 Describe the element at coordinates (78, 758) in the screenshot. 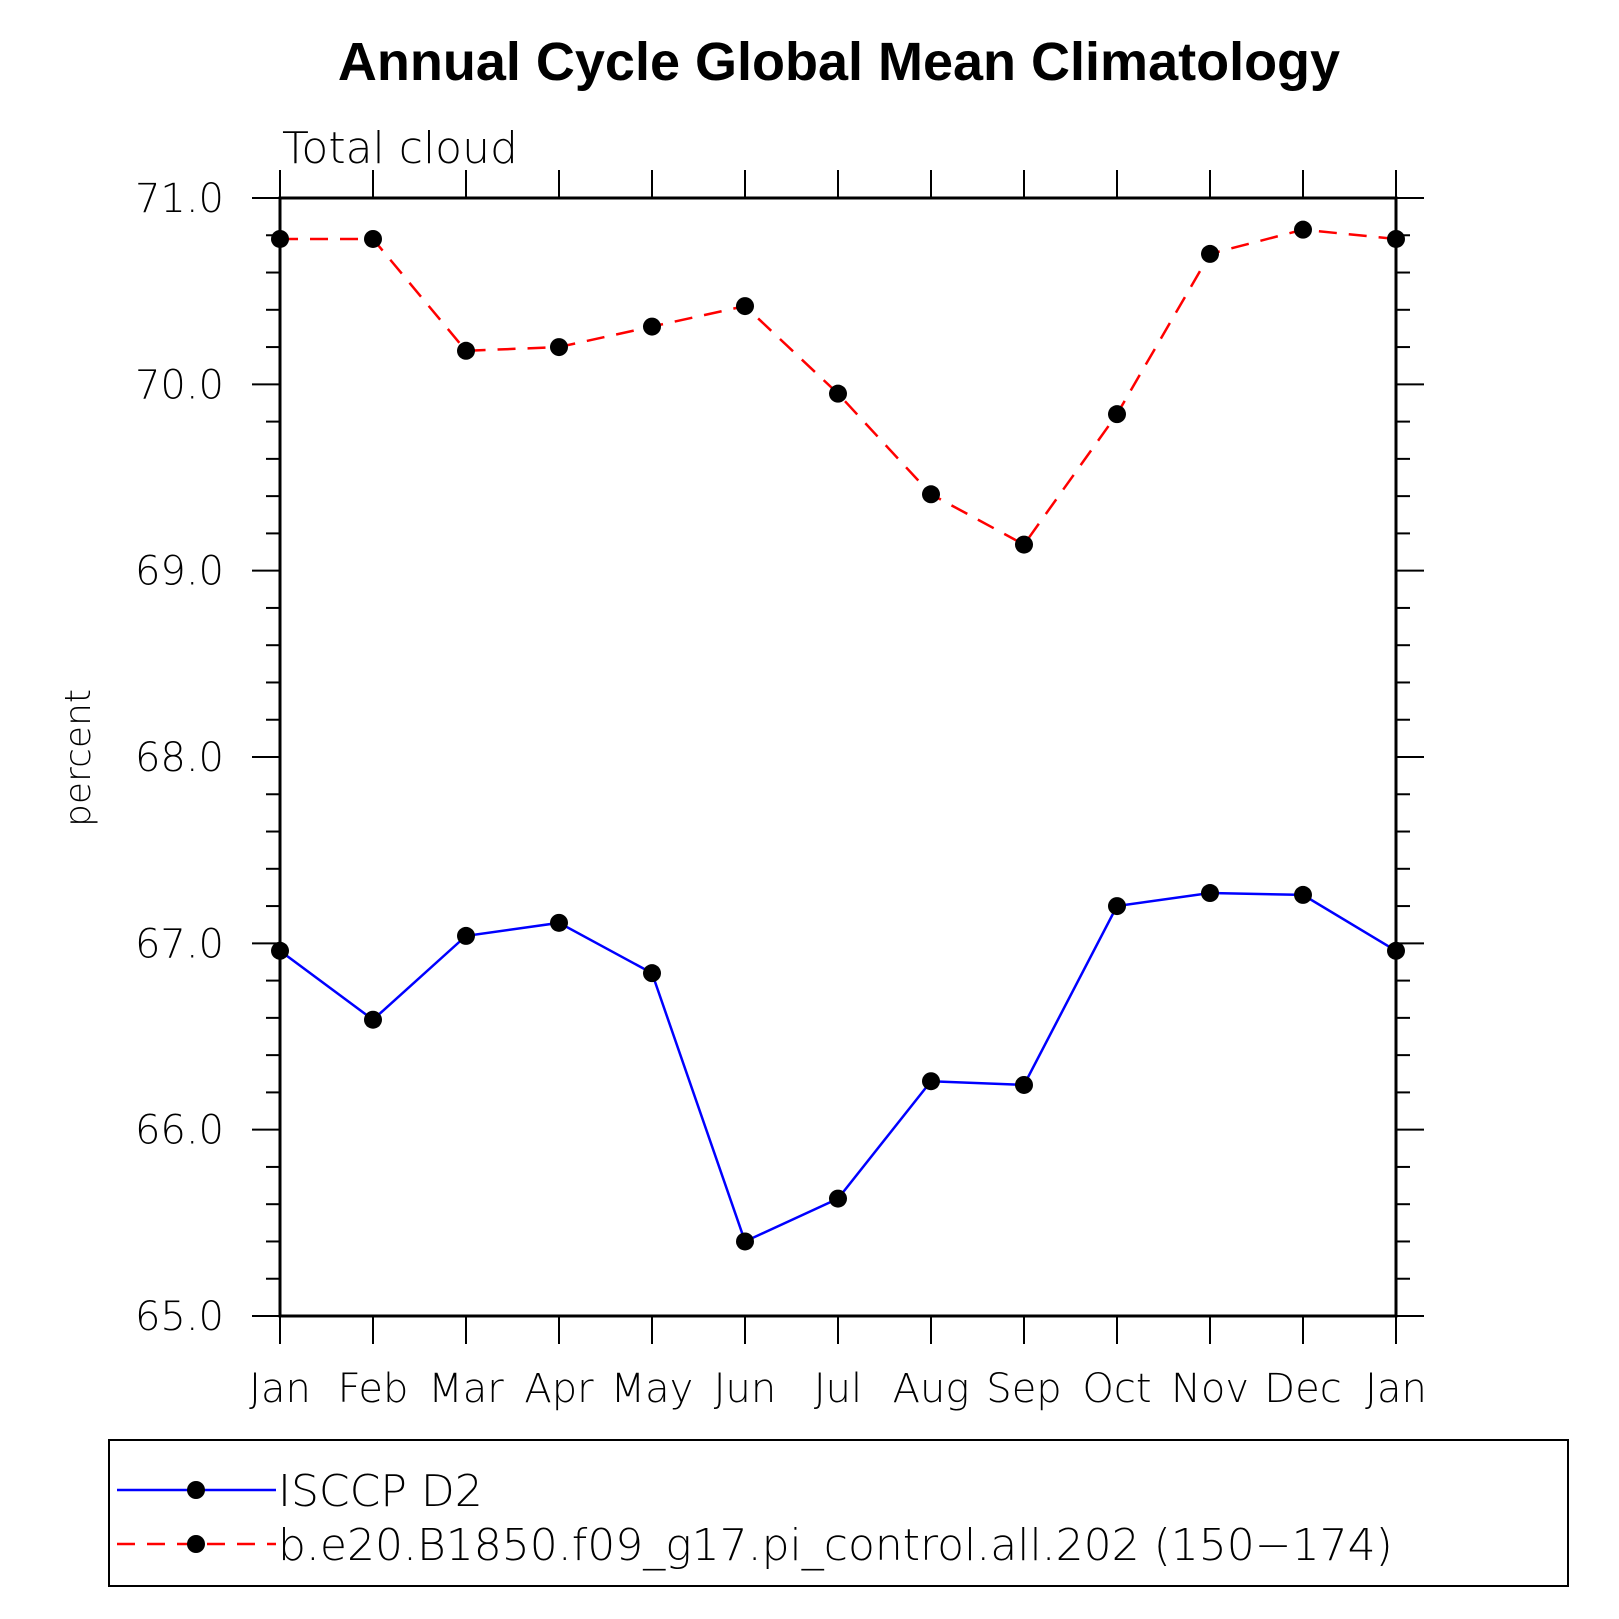

I see `y-axis-label: percent` at that location.